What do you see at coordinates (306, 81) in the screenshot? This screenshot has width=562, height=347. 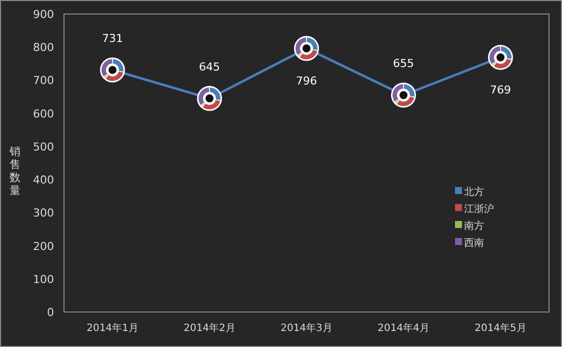 I see `data-label: 796` at bounding box center [306, 81].